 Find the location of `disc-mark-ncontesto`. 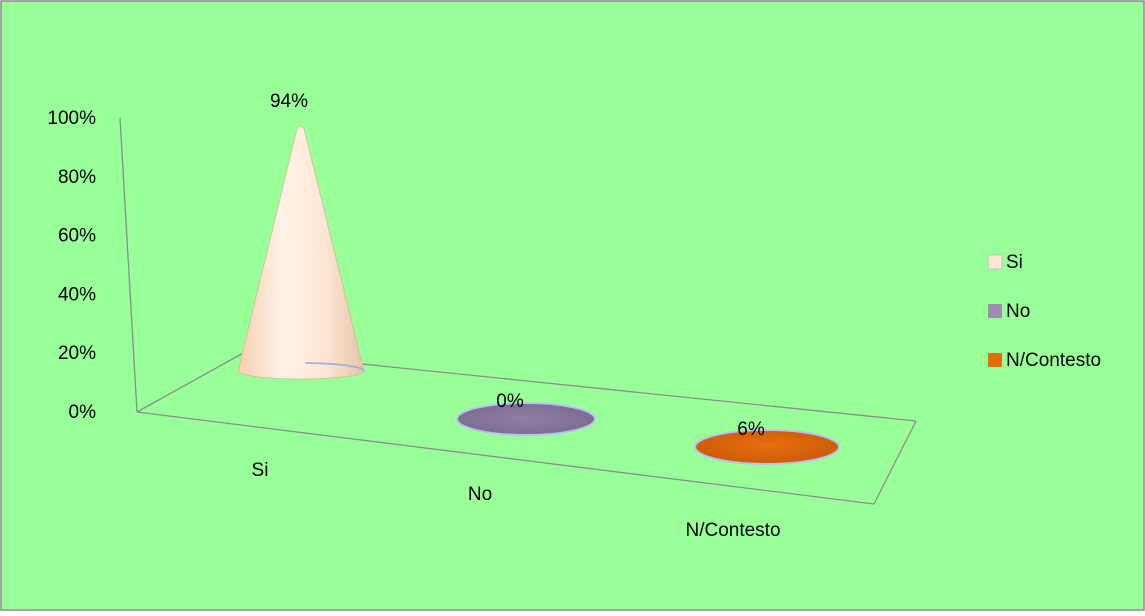

disc-mark-ncontesto is located at coordinates (767, 447).